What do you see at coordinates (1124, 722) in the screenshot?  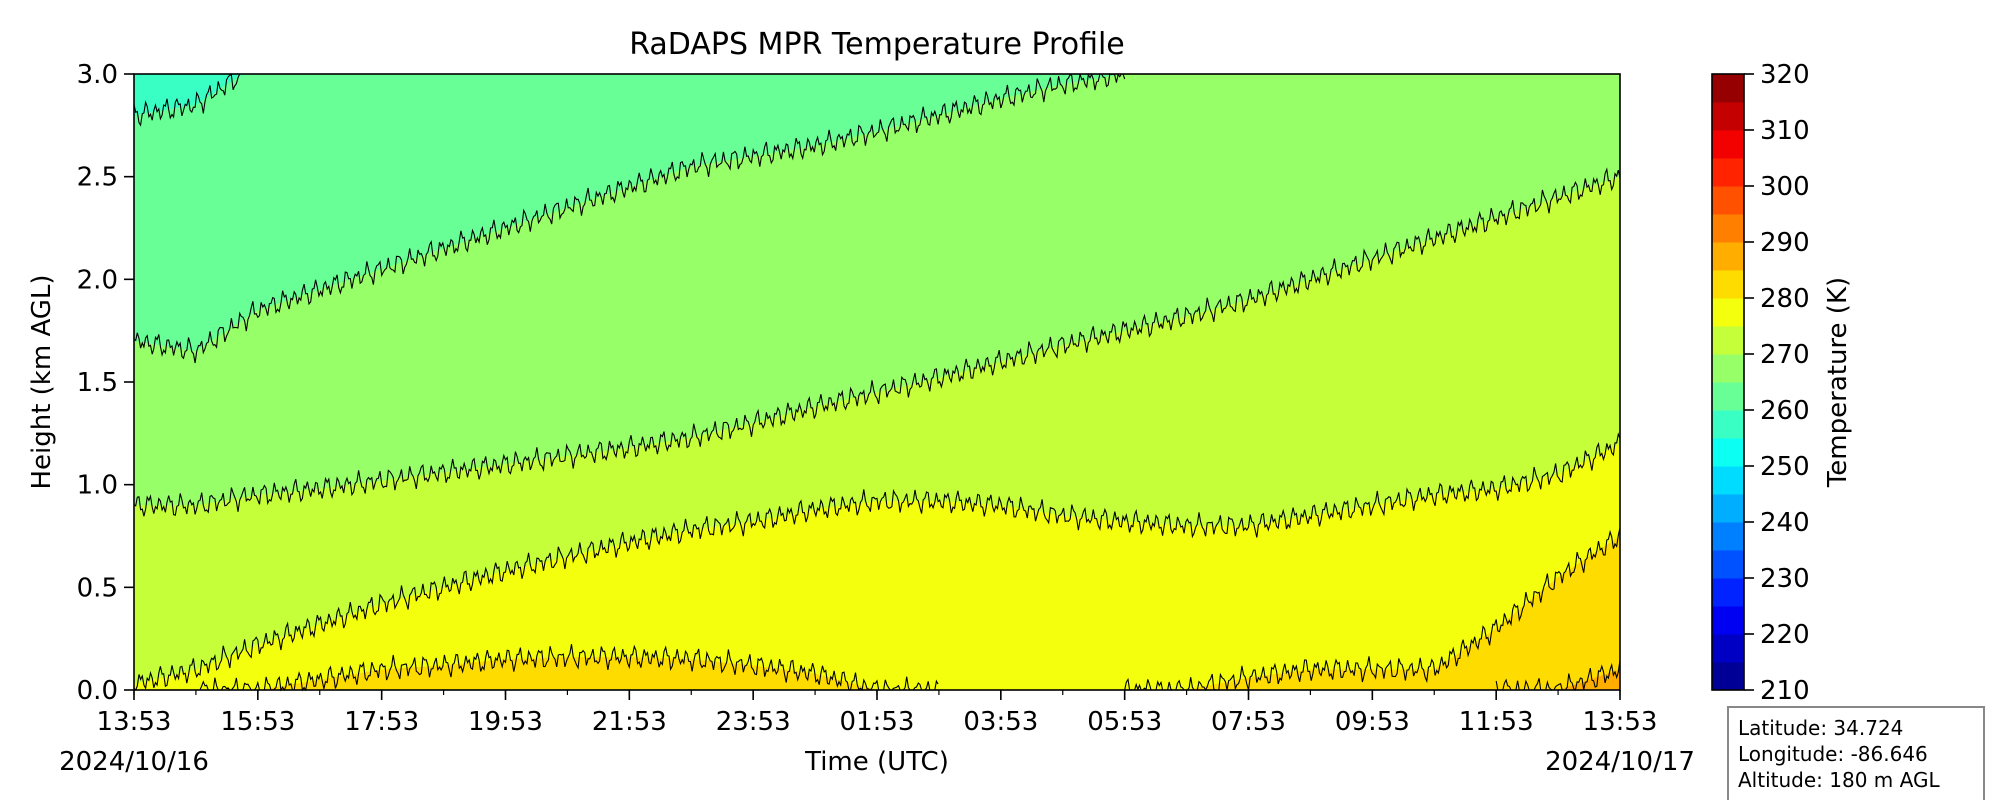 I see `x-tick-label: 05:53` at bounding box center [1124, 722].